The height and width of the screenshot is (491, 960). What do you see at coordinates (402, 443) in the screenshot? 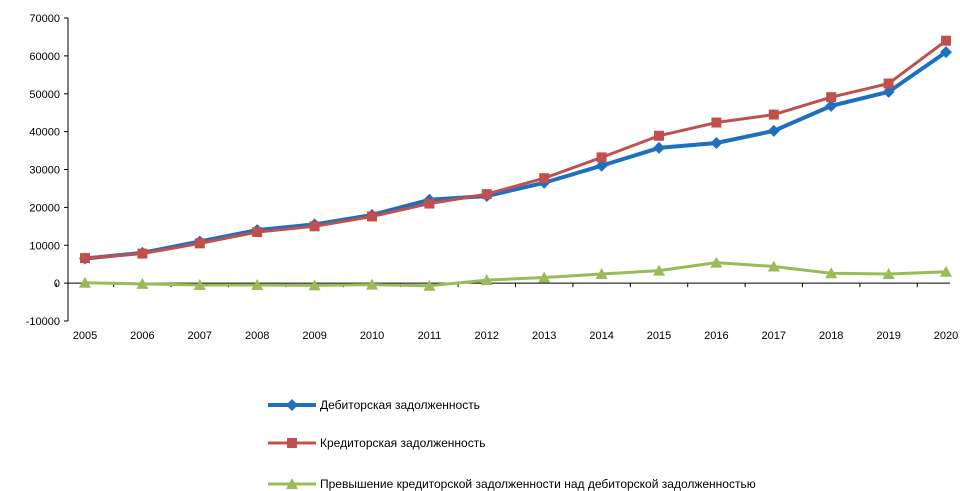
I see `legend-label: Кредиторская задолженность` at bounding box center [402, 443].